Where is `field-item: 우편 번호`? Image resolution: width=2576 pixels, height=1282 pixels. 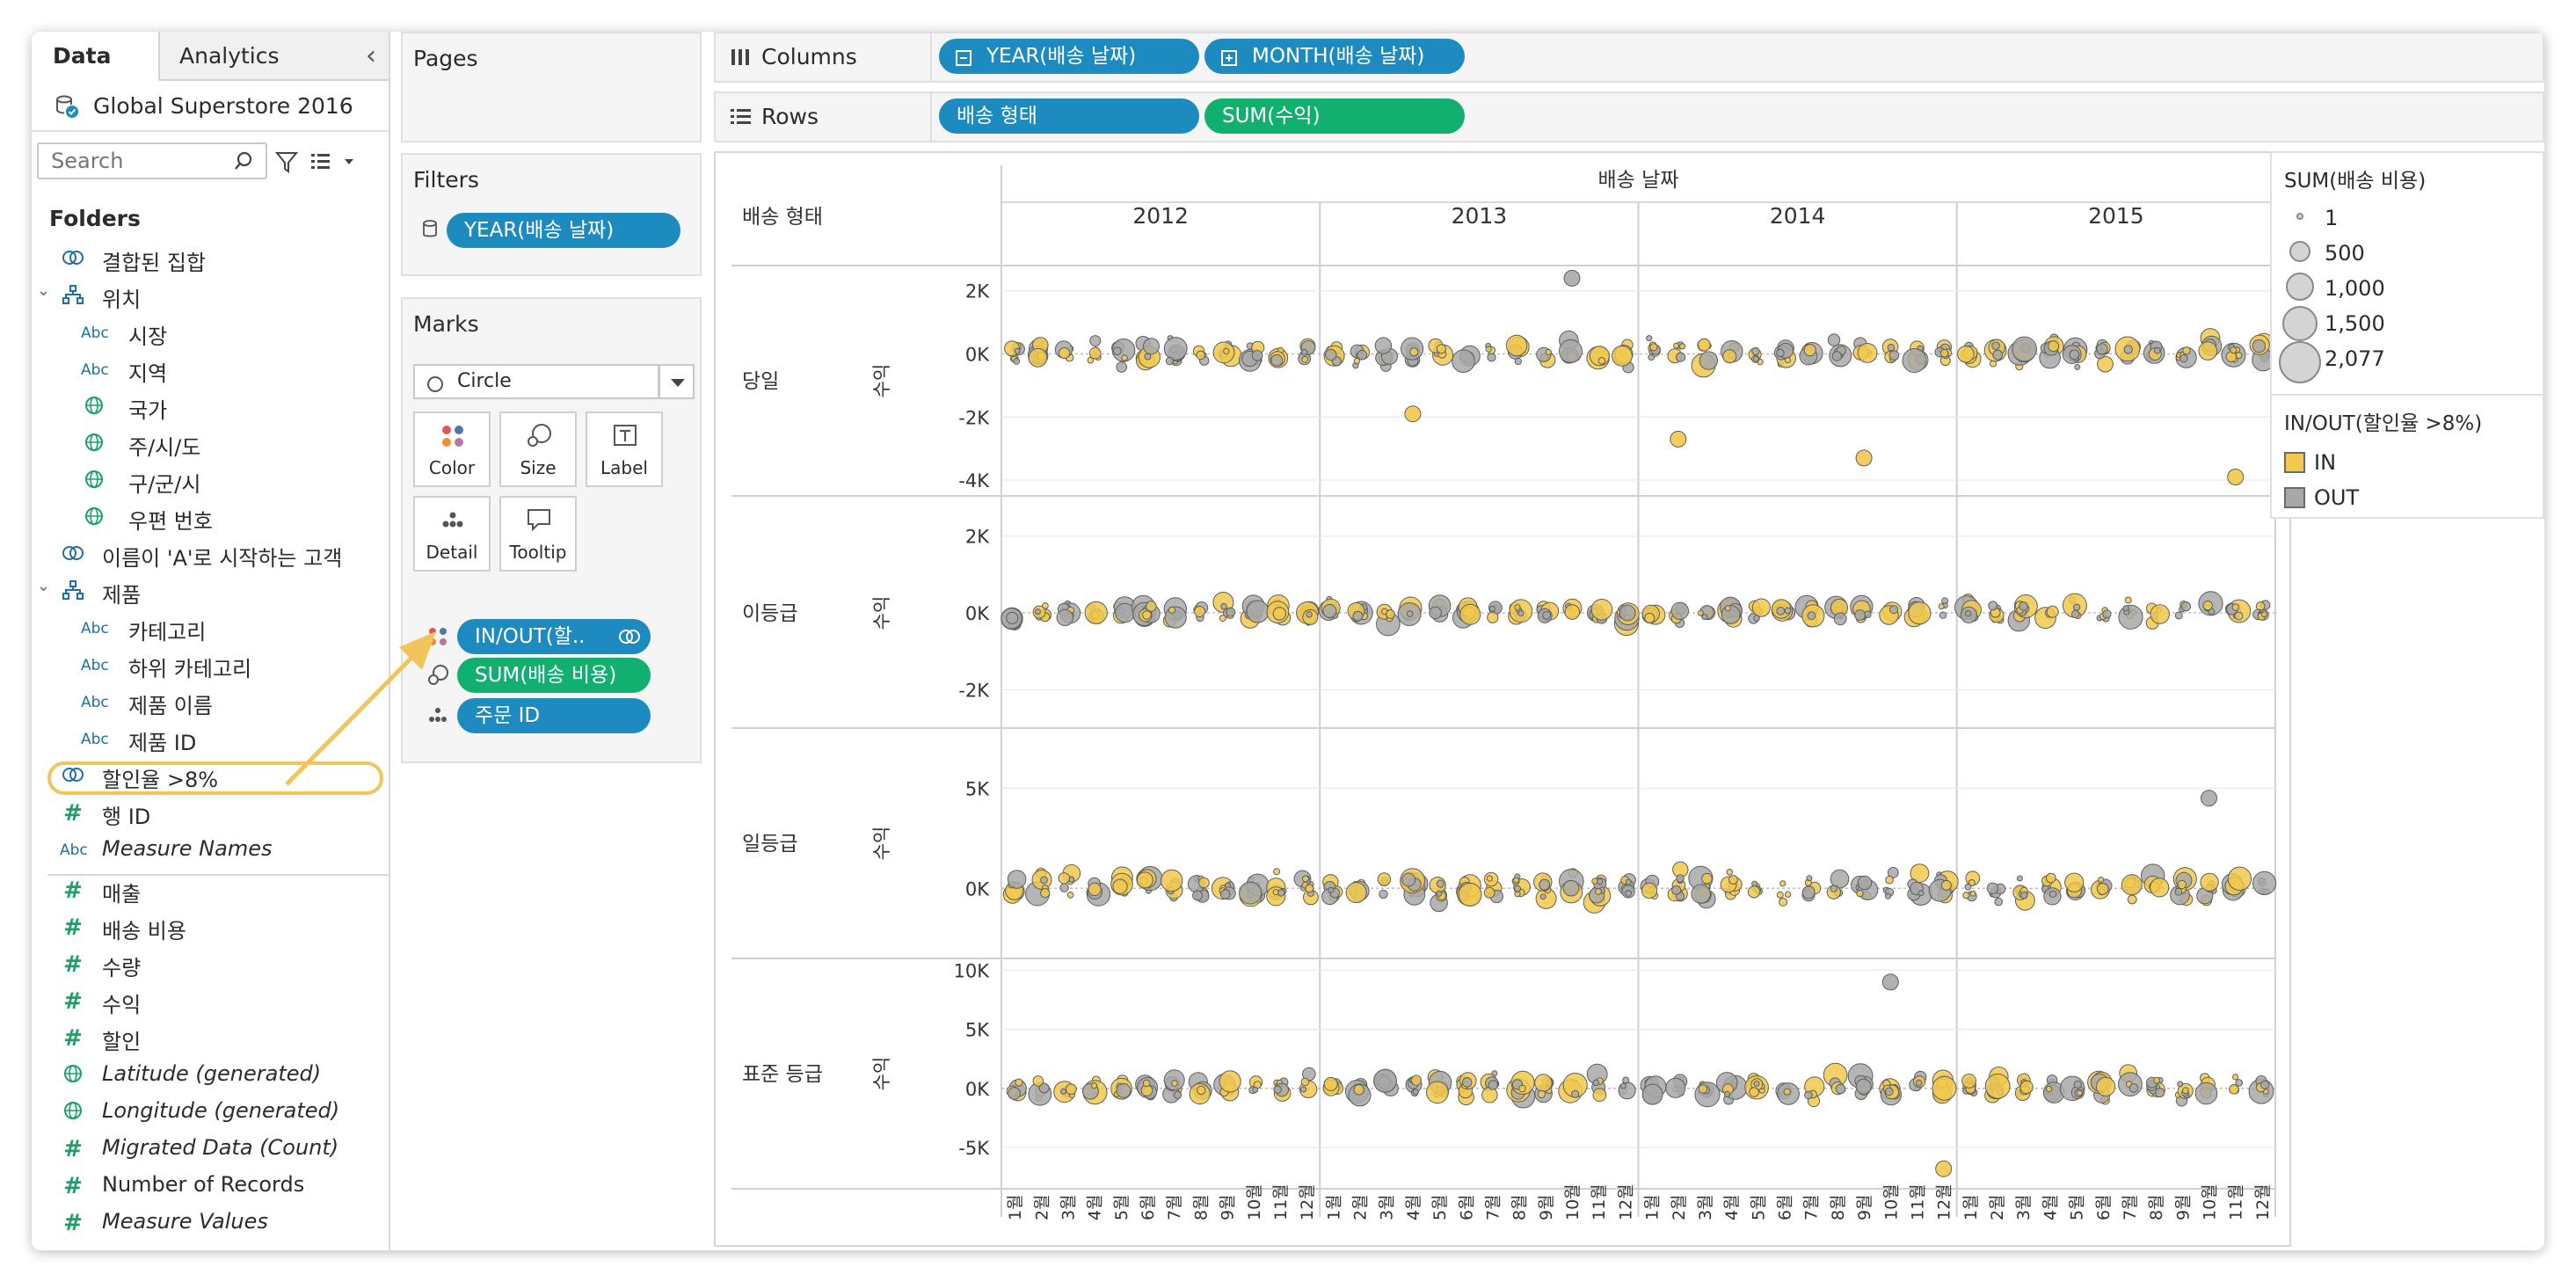 field-item: 우편 번호 is located at coordinates (210, 517).